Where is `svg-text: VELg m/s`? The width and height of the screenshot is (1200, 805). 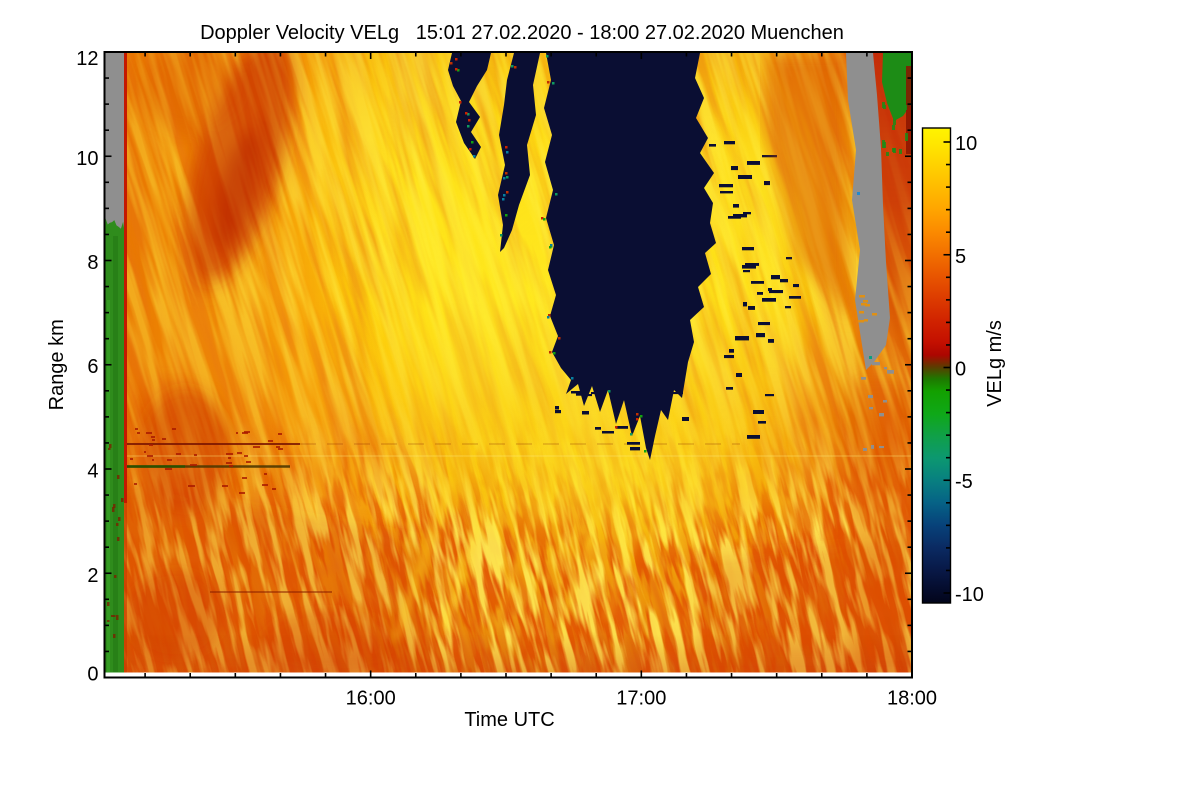 svg-text: VELg m/s is located at coordinates (995, 363).